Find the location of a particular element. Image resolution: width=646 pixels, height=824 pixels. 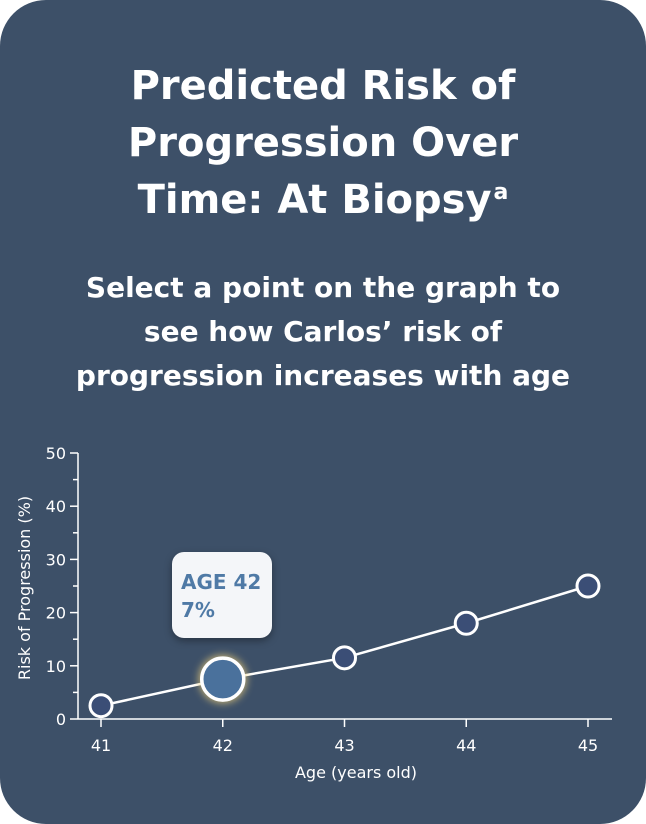

title-footnote-marker: a is located at coordinates (501, 192).